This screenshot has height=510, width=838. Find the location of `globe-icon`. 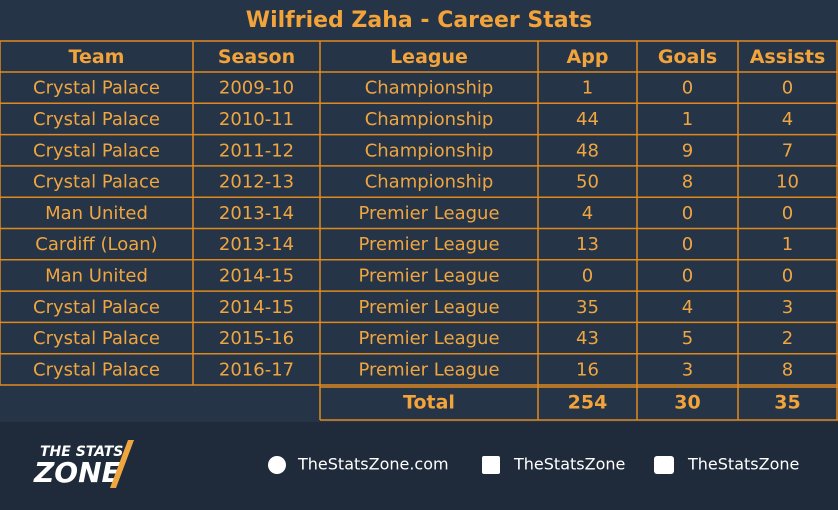

globe-icon is located at coordinates (277, 465).